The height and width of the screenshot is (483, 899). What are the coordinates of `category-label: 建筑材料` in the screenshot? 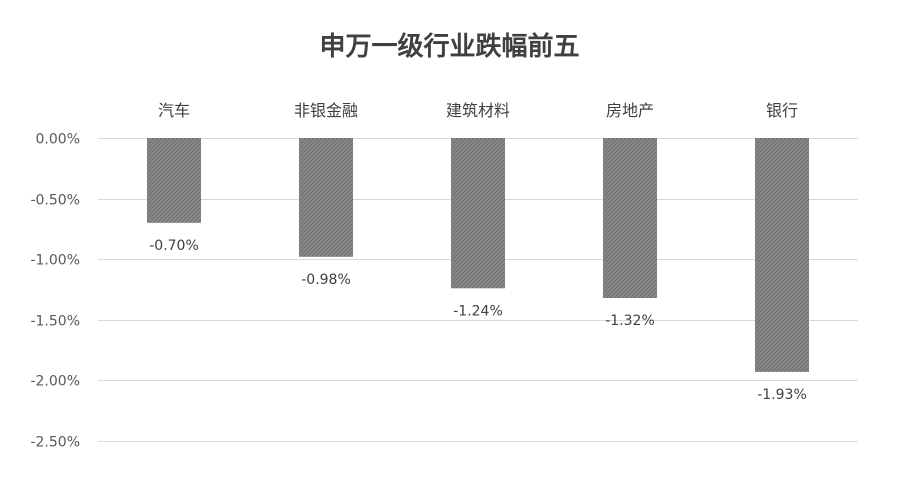 It's located at (478, 110).